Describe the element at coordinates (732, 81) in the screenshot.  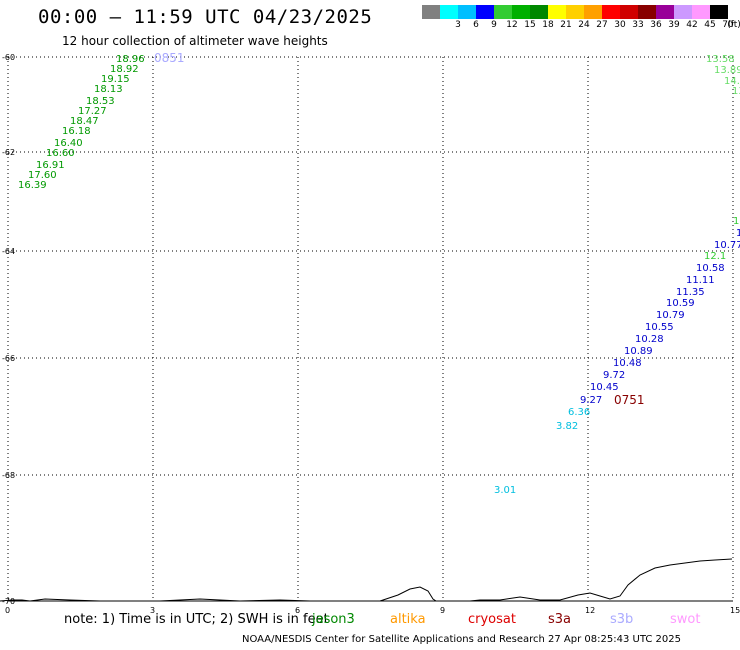
I see `wave-height-label: 14.` at that location.